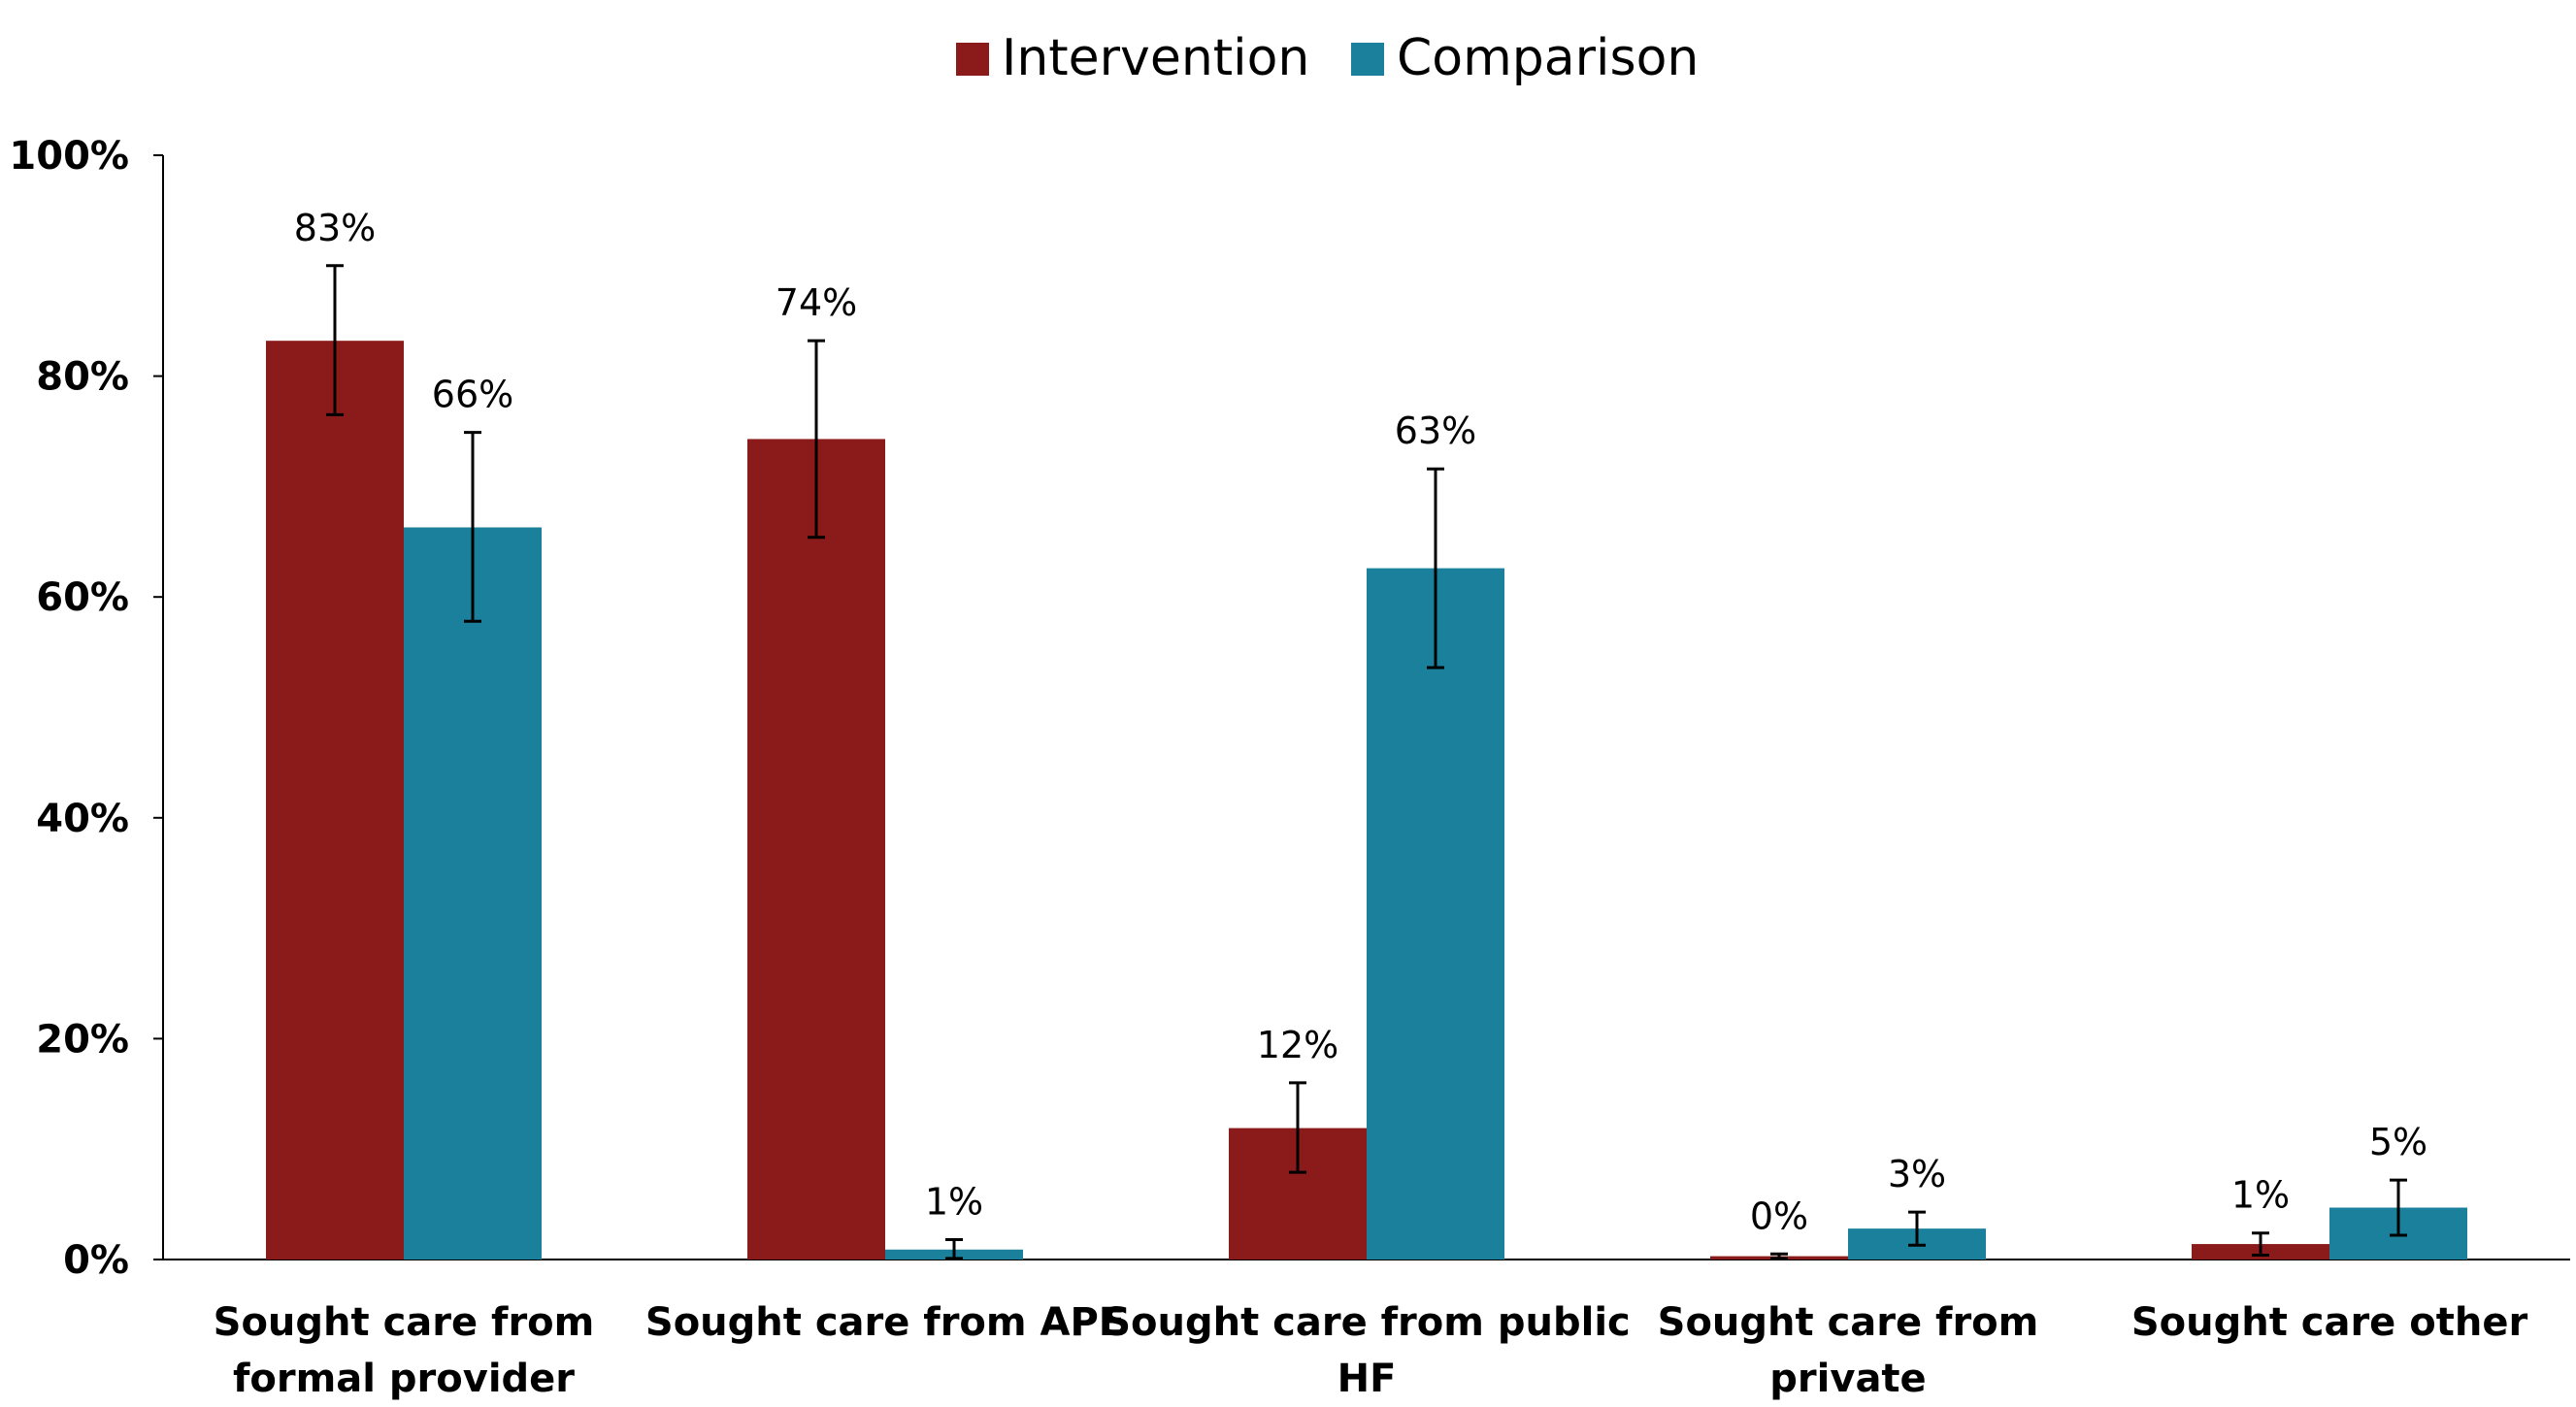 This screenshot has width=2576, height=1407. Describe the element at coordinates (82, 1039) in the screenshot. I see `y-tick-label: 20%` at that location.